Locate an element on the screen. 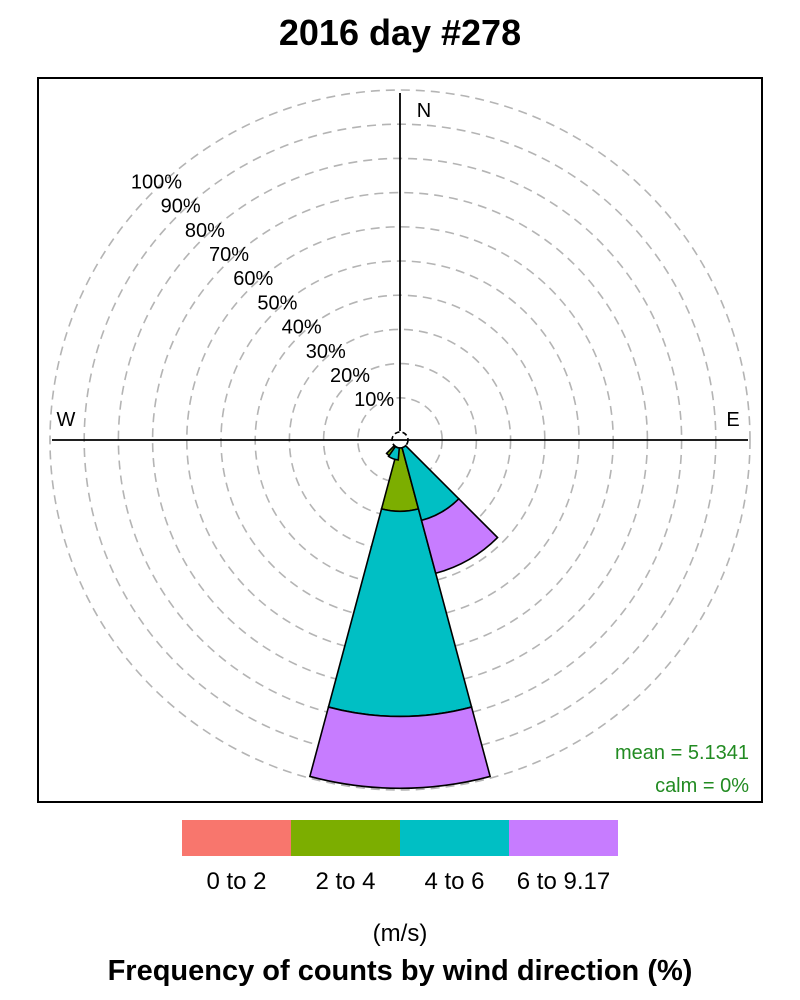  ring-label-70: 70% is located at coordinates (229, 255).